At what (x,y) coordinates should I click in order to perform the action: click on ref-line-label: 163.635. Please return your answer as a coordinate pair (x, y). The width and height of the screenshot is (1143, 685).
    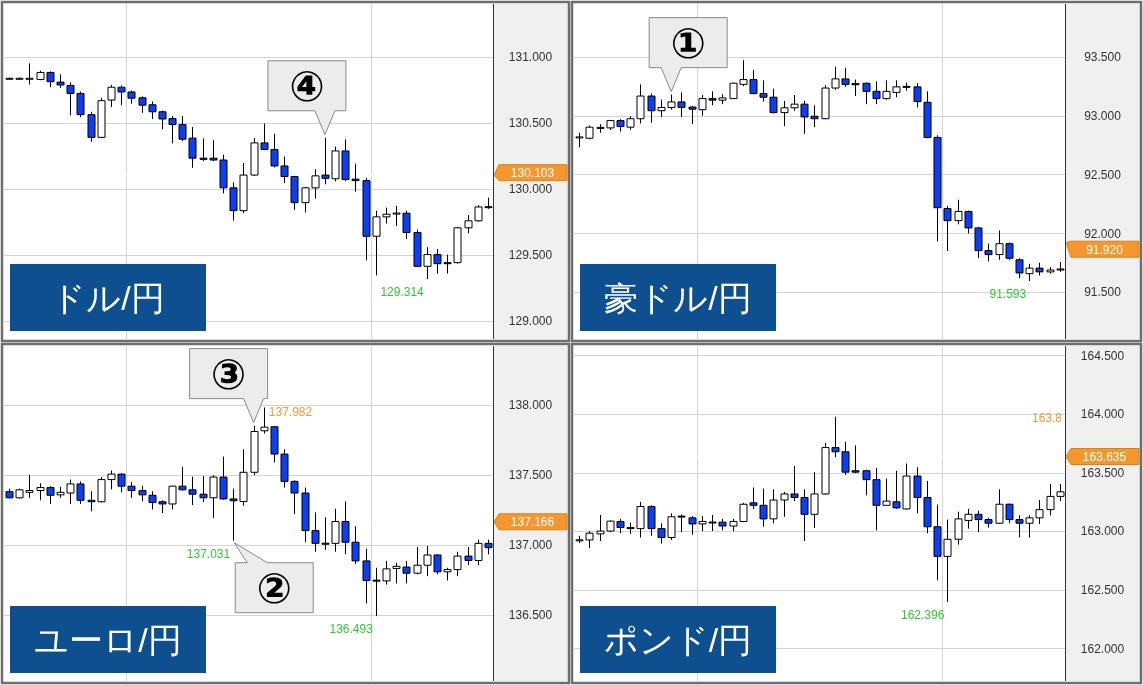
    Looking at the image, I should click on (1104, 456).